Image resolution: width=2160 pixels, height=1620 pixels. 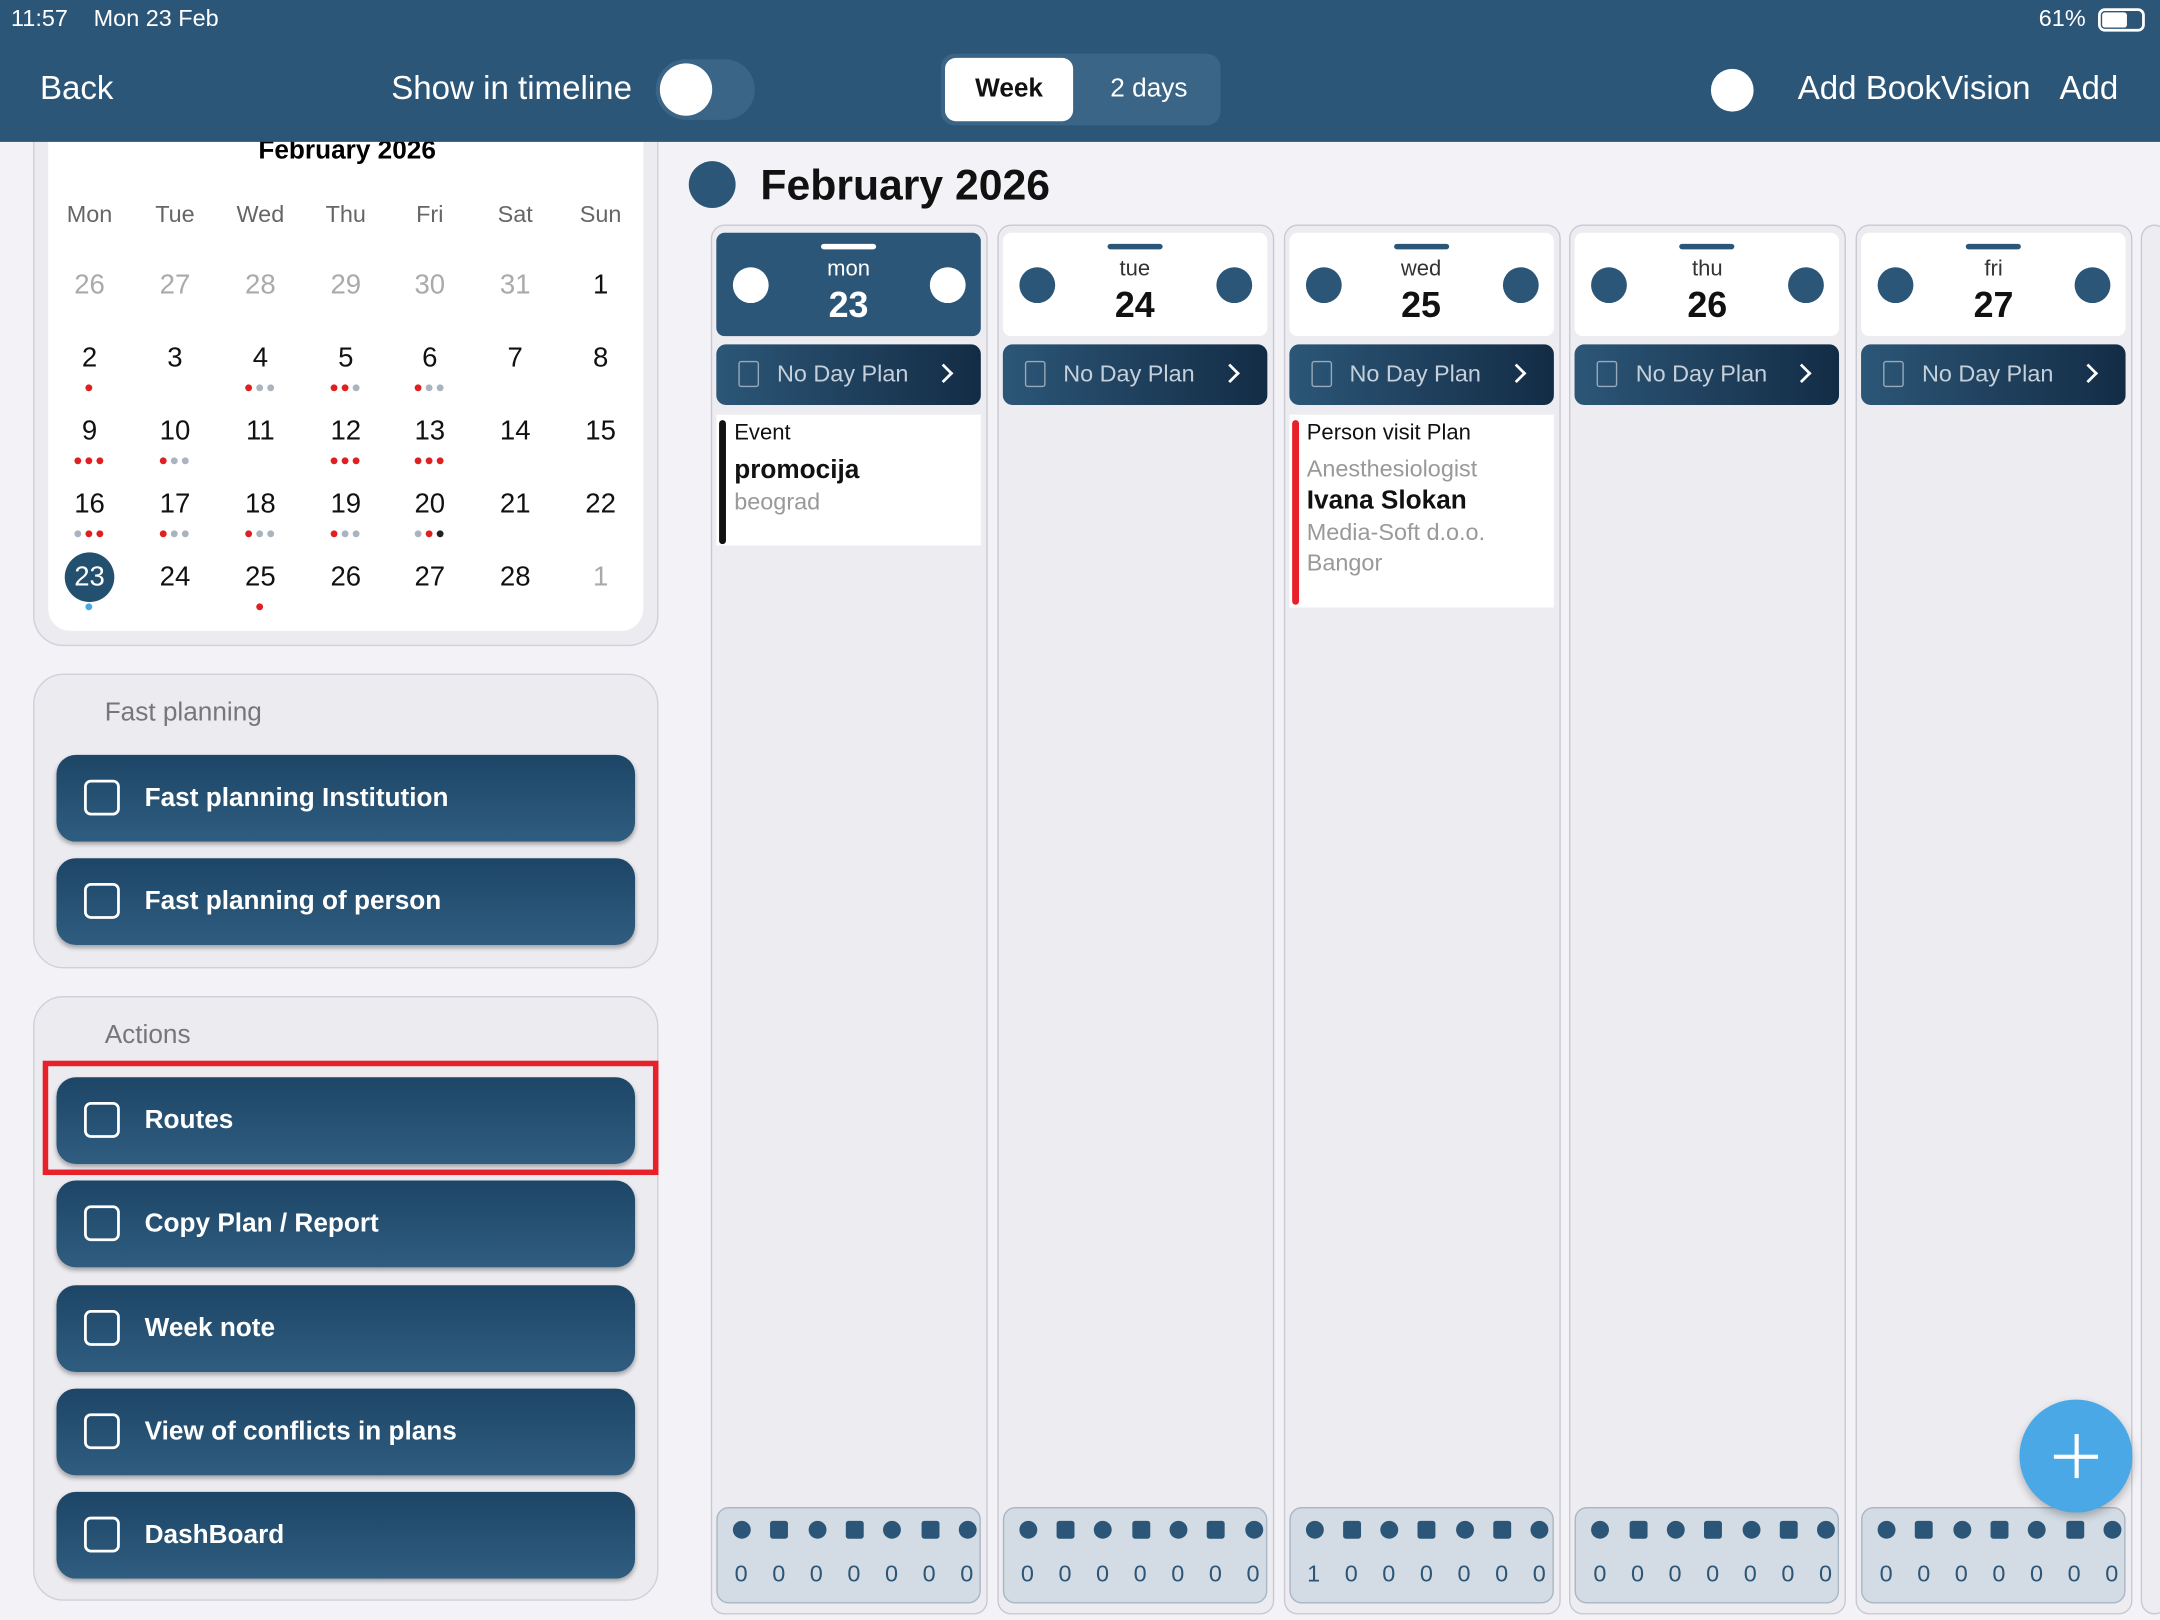 What do you see at coordinates (515, 504) in the screenshot?
I see `calendar-day: 21` at bounding box center [515, 504].